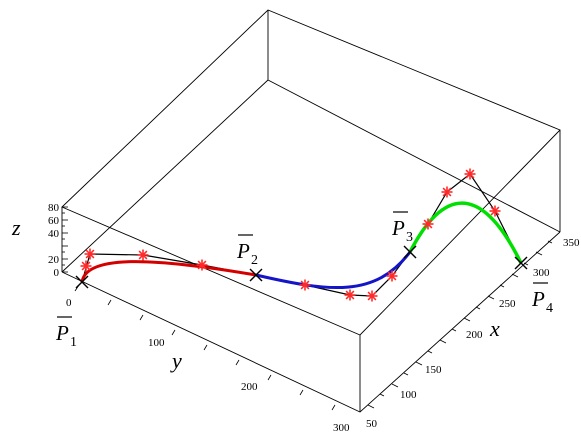  Describe the element at coordinates (54, 234) in the screenshot. I see `z-tick-label: 40` at that location.